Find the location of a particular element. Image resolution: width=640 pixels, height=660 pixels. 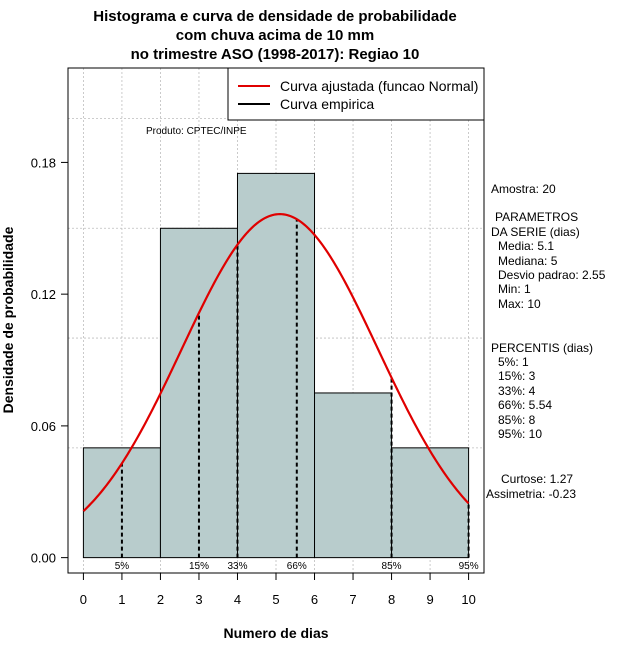

stat-curtose: Curtose: 1.27 is located at coordinates (537, 479).